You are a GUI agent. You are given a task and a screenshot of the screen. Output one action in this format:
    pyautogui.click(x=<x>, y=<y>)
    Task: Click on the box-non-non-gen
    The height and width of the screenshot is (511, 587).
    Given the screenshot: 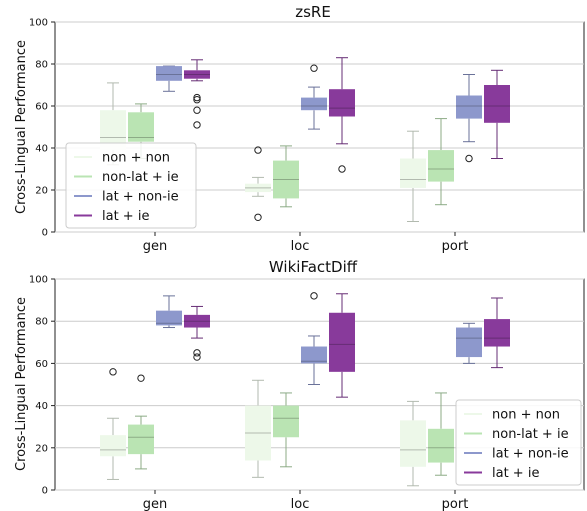 What is the action you would take?
    pyautogui.click(x=113, y=424)
    